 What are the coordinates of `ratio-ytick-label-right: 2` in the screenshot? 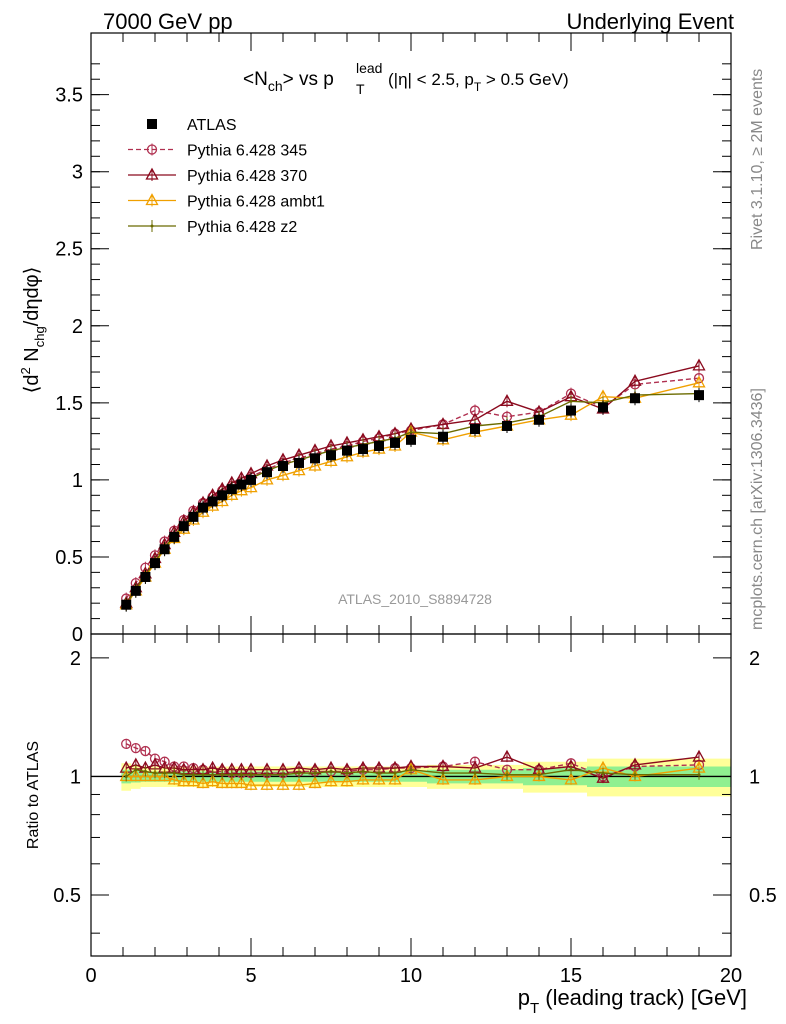 It's located at (754, 659).